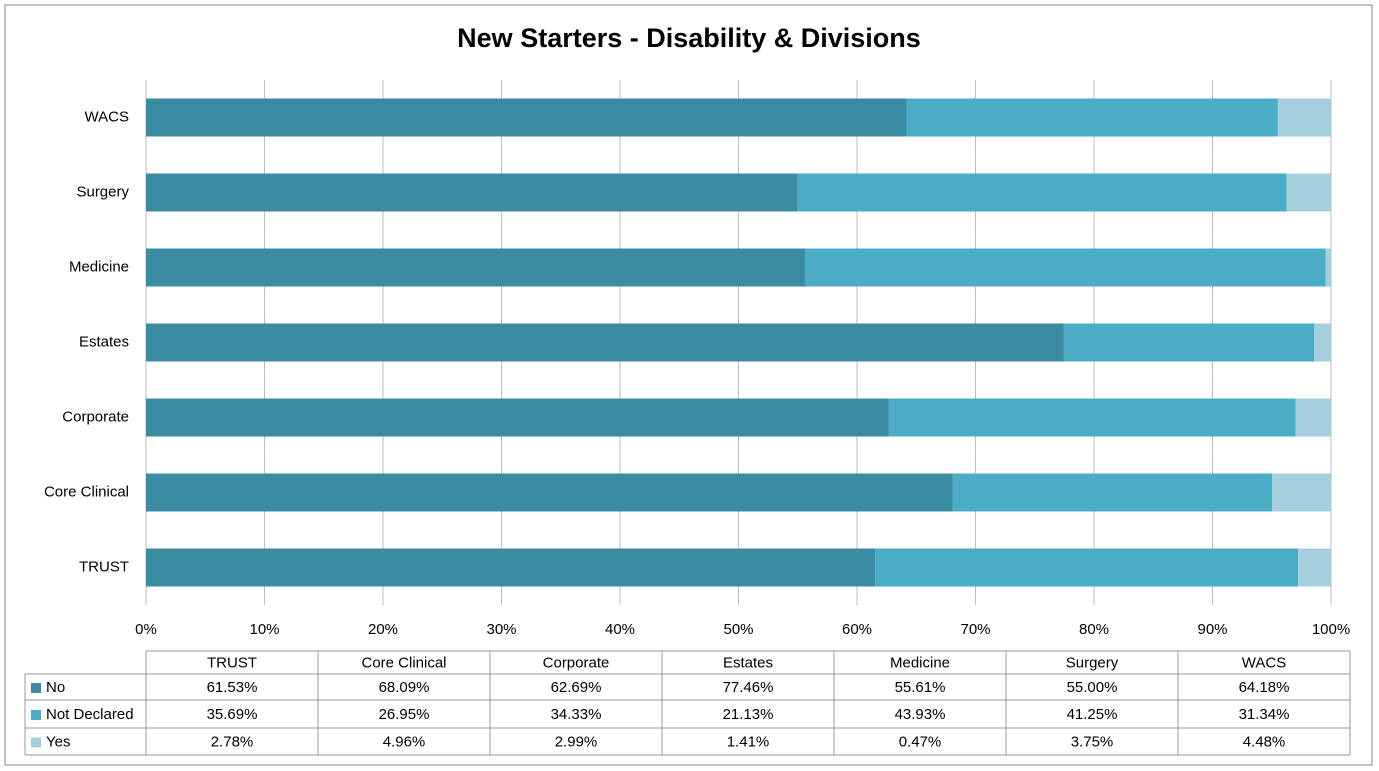 The image size is (1379, 771). Describe the element at coordinates (58, 741) in the screenshot. I see `legend-label: Yes` at that location.